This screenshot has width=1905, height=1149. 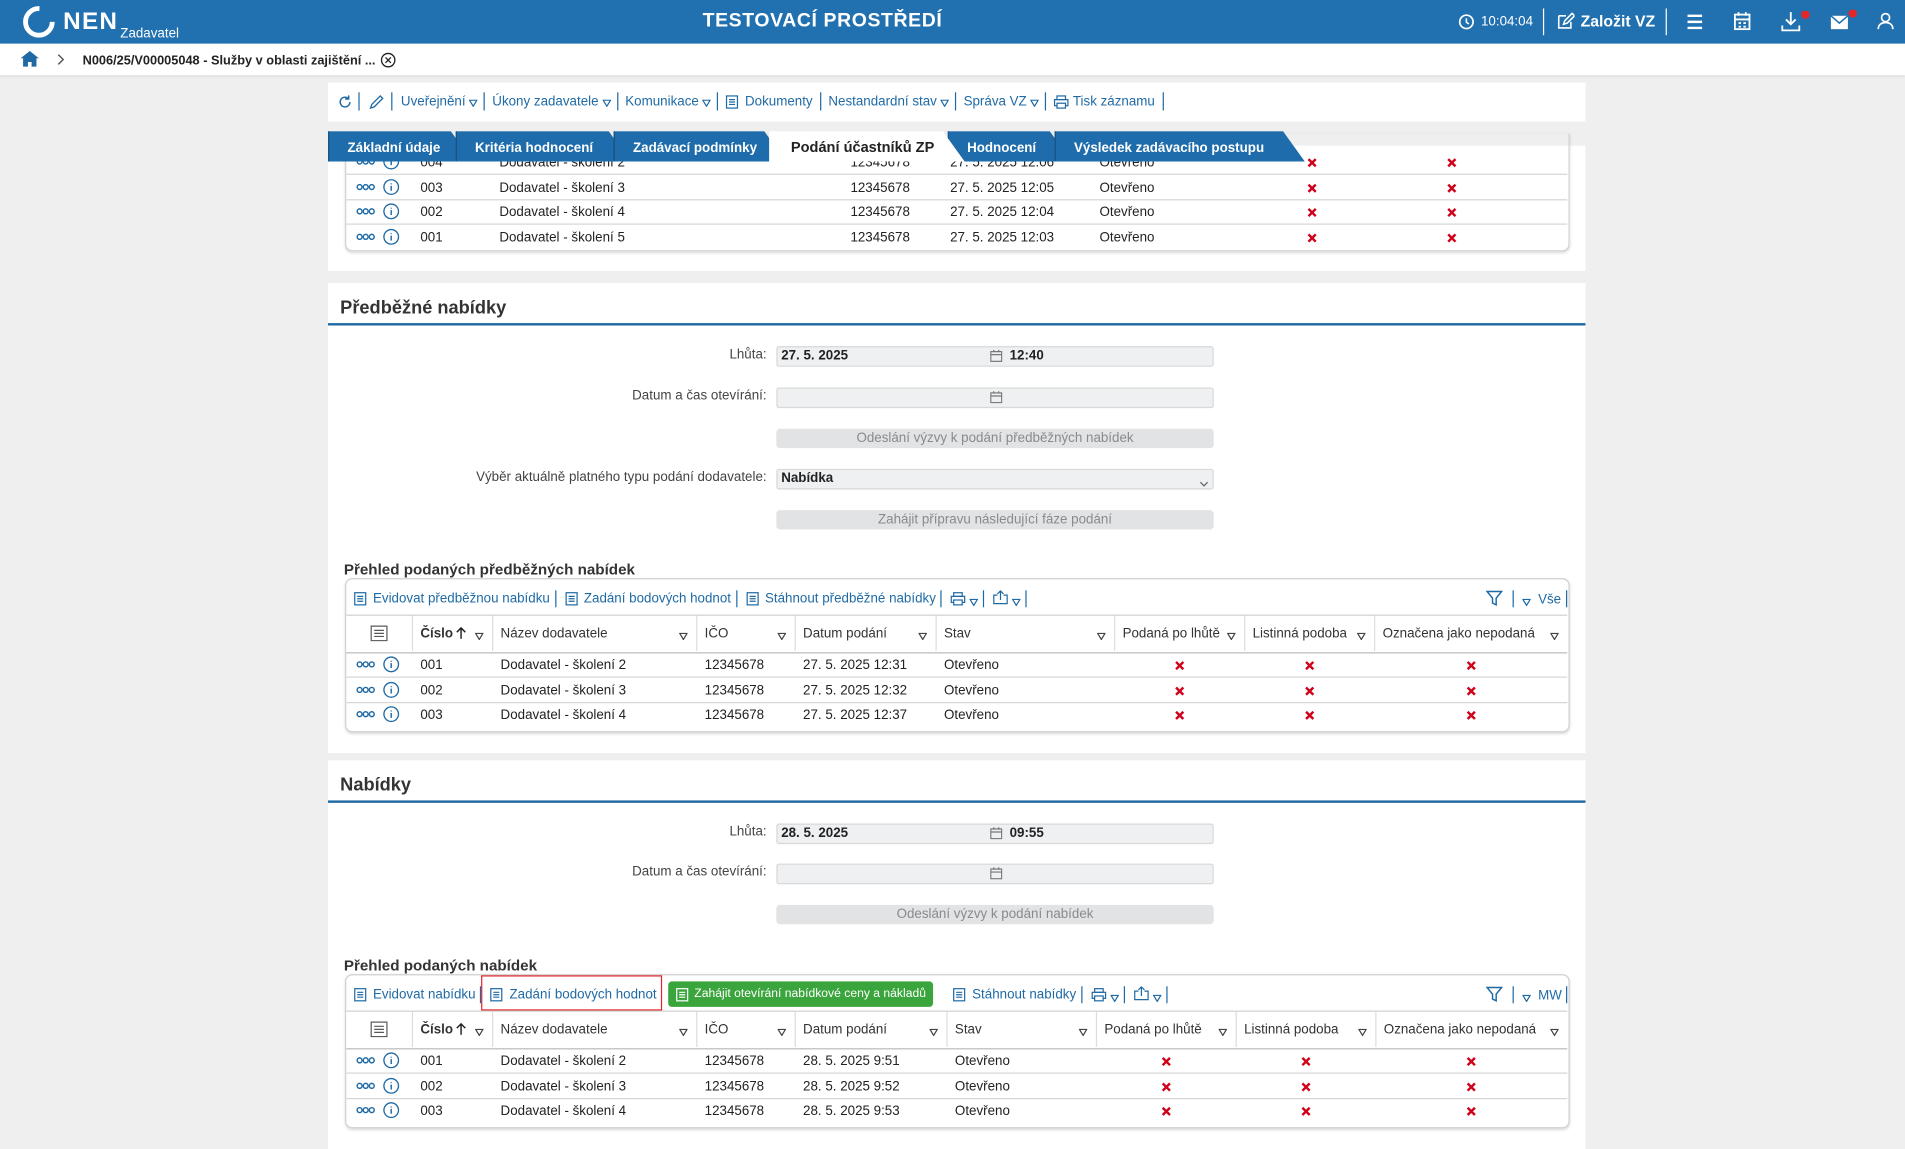 I want to click on toolbar-item: Tisk záznamu, so click(x=1114, y=102).